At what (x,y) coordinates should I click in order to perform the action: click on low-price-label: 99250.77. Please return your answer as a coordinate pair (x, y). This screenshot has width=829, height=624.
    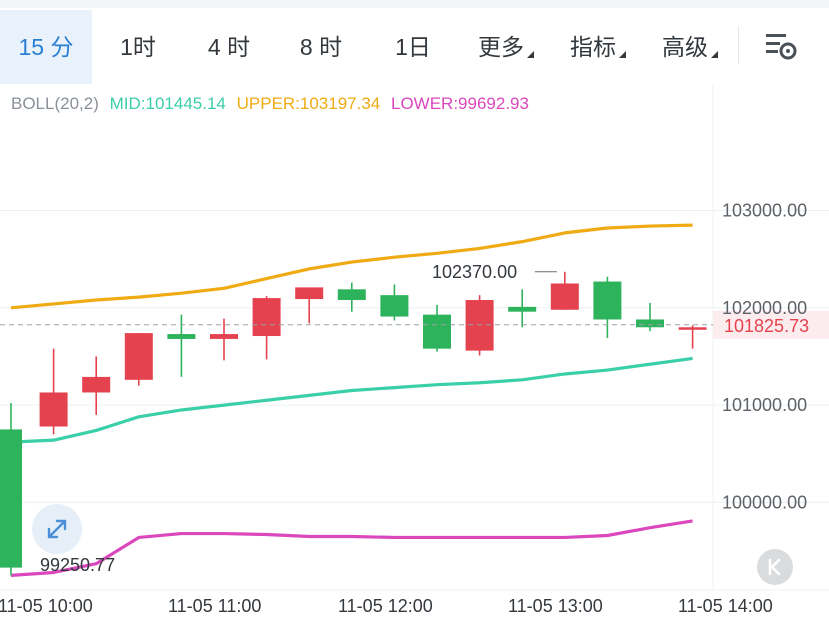
    Looking at the image, I should click on (77, 565).